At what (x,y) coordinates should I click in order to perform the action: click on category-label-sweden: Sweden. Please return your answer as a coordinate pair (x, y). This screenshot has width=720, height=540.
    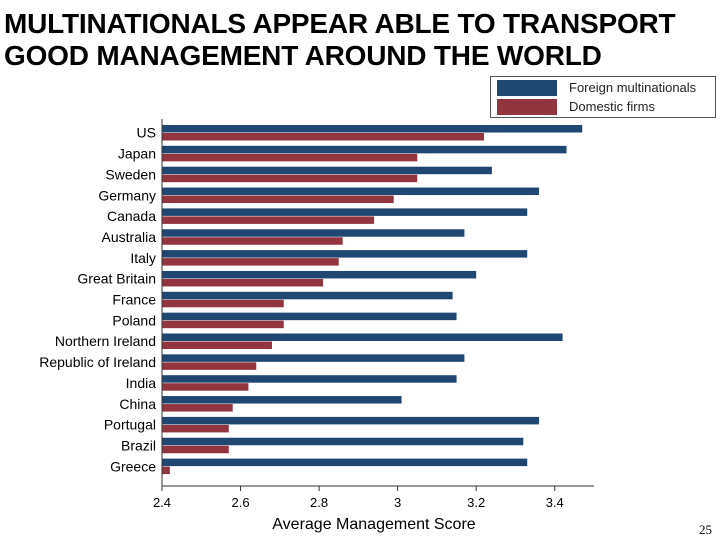
    Looking at the image, I should click on (130, 174).